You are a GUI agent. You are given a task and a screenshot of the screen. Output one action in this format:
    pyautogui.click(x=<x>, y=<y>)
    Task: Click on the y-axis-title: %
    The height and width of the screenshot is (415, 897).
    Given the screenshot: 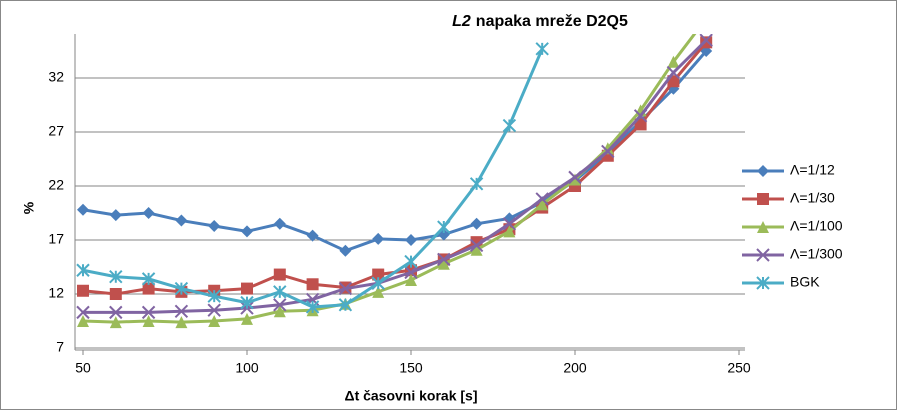 What is the action you would take?
    pyautogui.click(x=29, y=207)
    